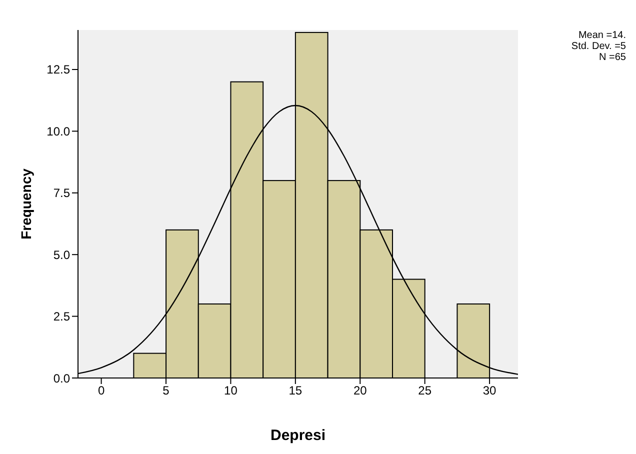  Describe the element at coordinates (26, 204) in the screenshot. I see `y-axis-title: Frequency` at that location.